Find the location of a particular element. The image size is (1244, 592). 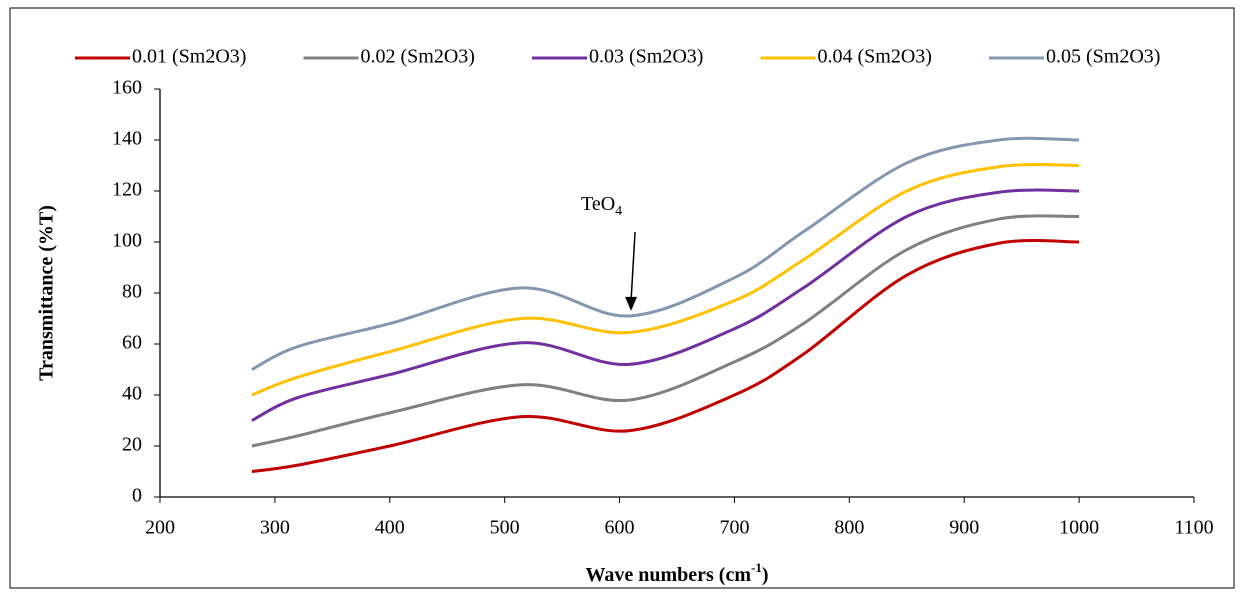

x-tick-label: 700 is located at coordinates (734, 528).